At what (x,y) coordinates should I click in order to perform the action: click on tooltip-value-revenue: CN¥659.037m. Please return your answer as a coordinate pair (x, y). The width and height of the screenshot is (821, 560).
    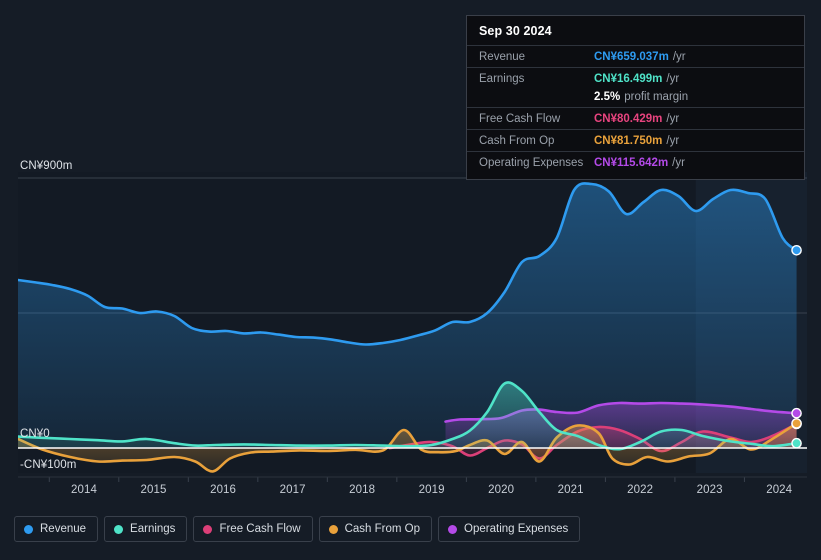
    Looking at the image, I should click on (631, 57).